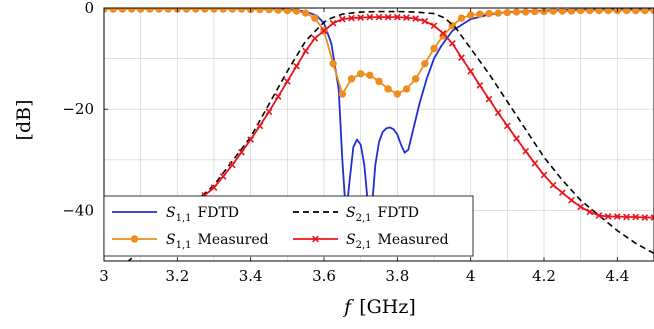  I want to click on legend-label: S2,1 FDTD, so click(382, 214).